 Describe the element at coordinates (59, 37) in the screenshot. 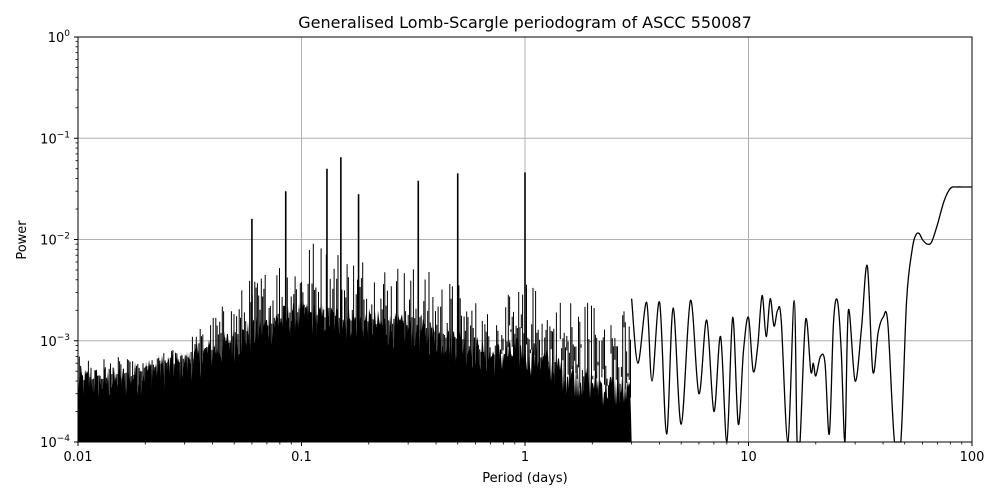

I see `y-tick-label: 10⁰` at that location.